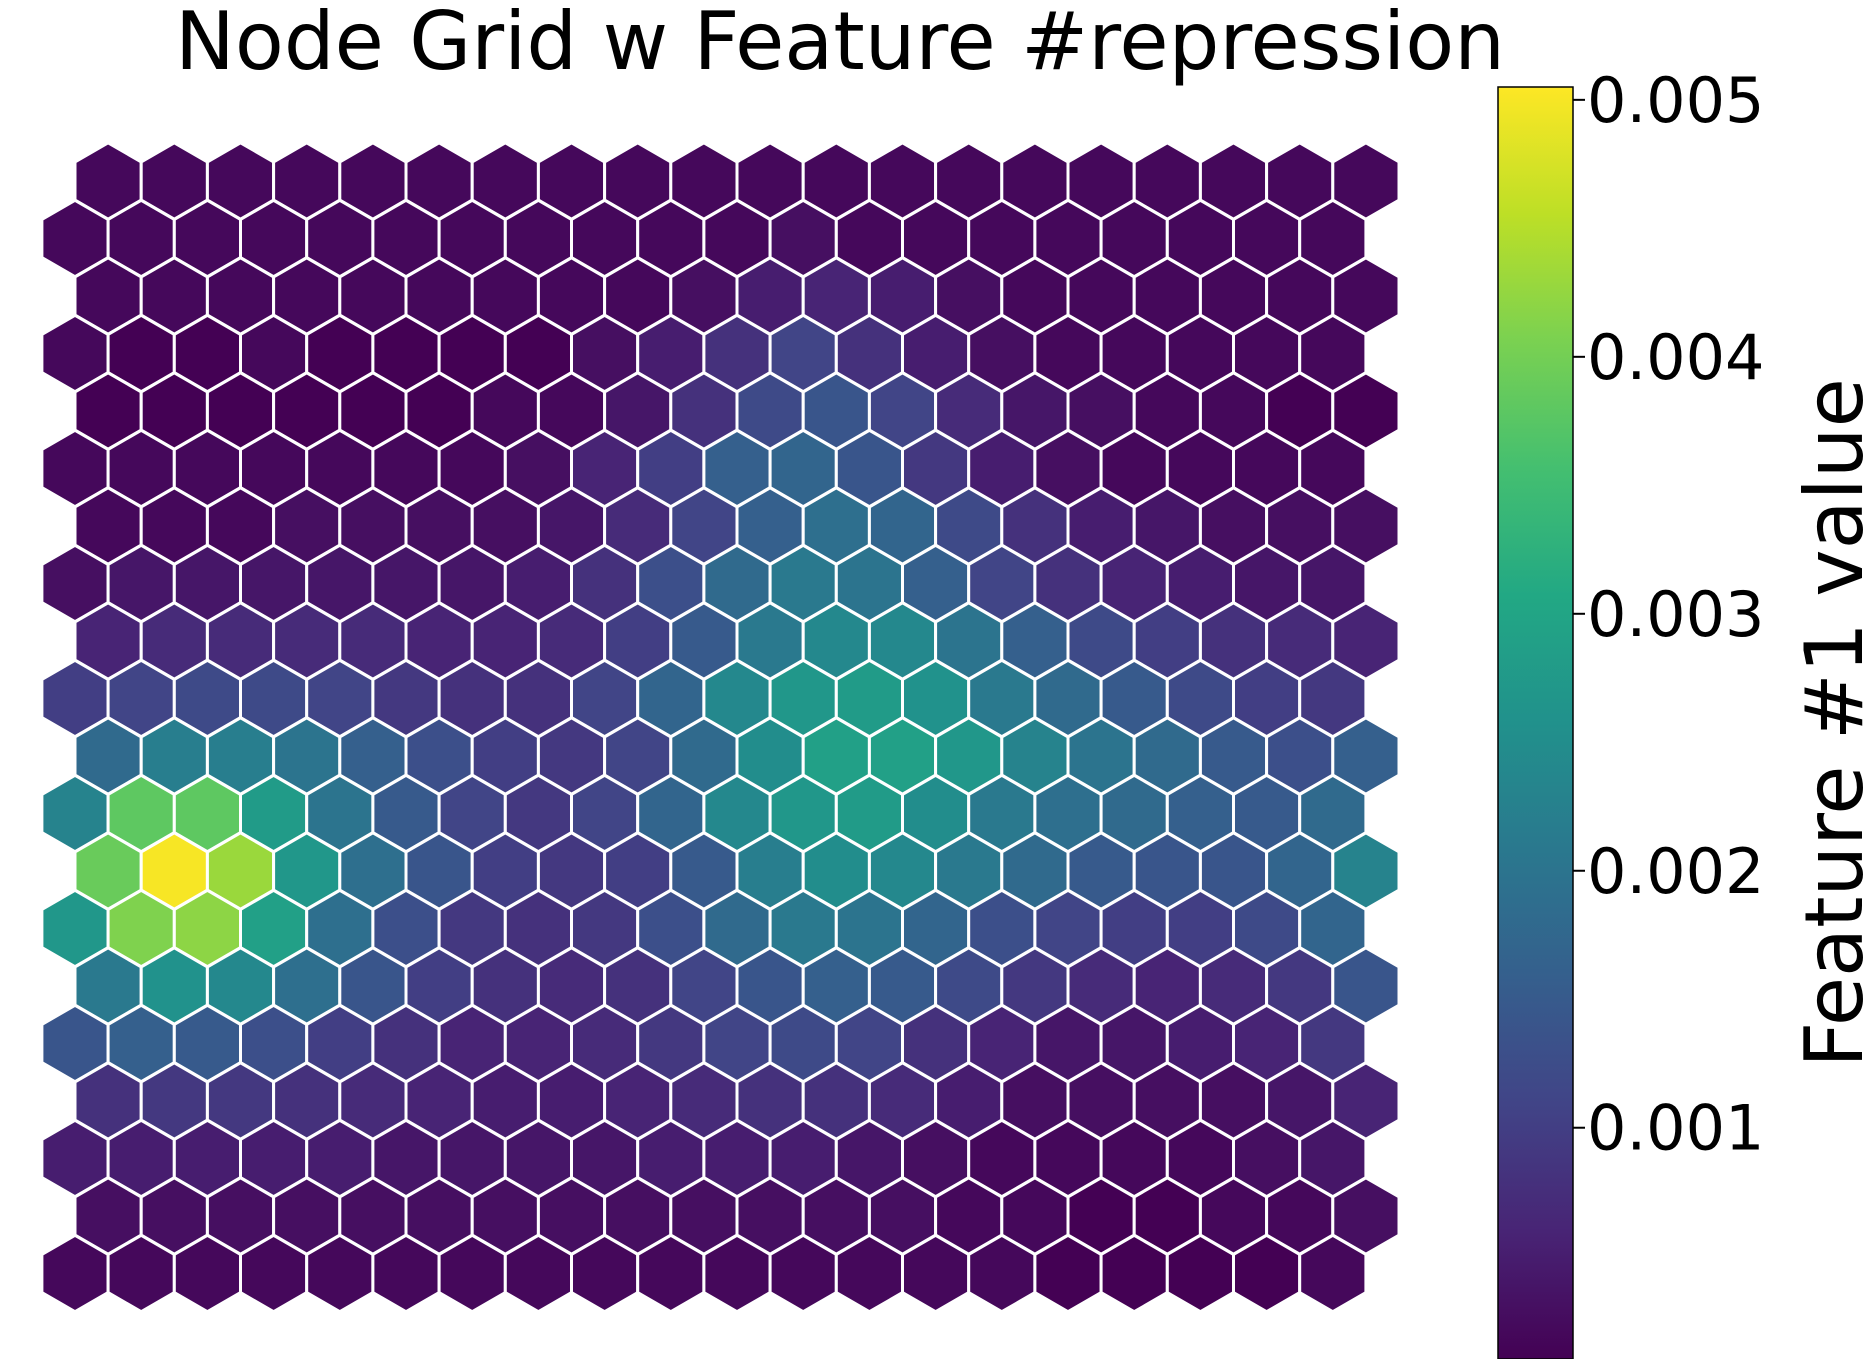 The image size is (1871, 1363). Describe the element at coordinates (1333, 1273) in the screenshot. I see `hex-cell` at that location.